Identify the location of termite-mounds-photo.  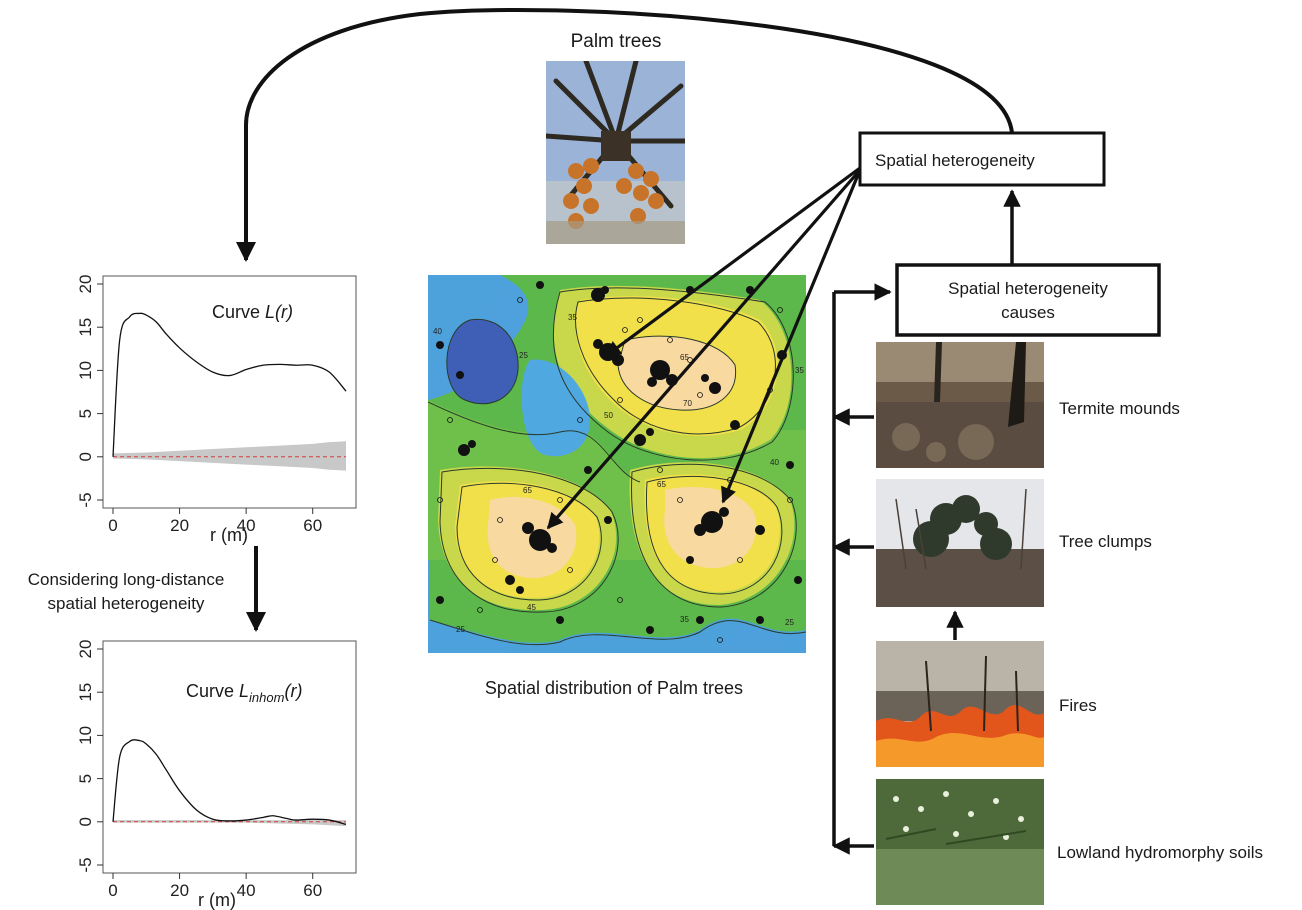
(960, 405).